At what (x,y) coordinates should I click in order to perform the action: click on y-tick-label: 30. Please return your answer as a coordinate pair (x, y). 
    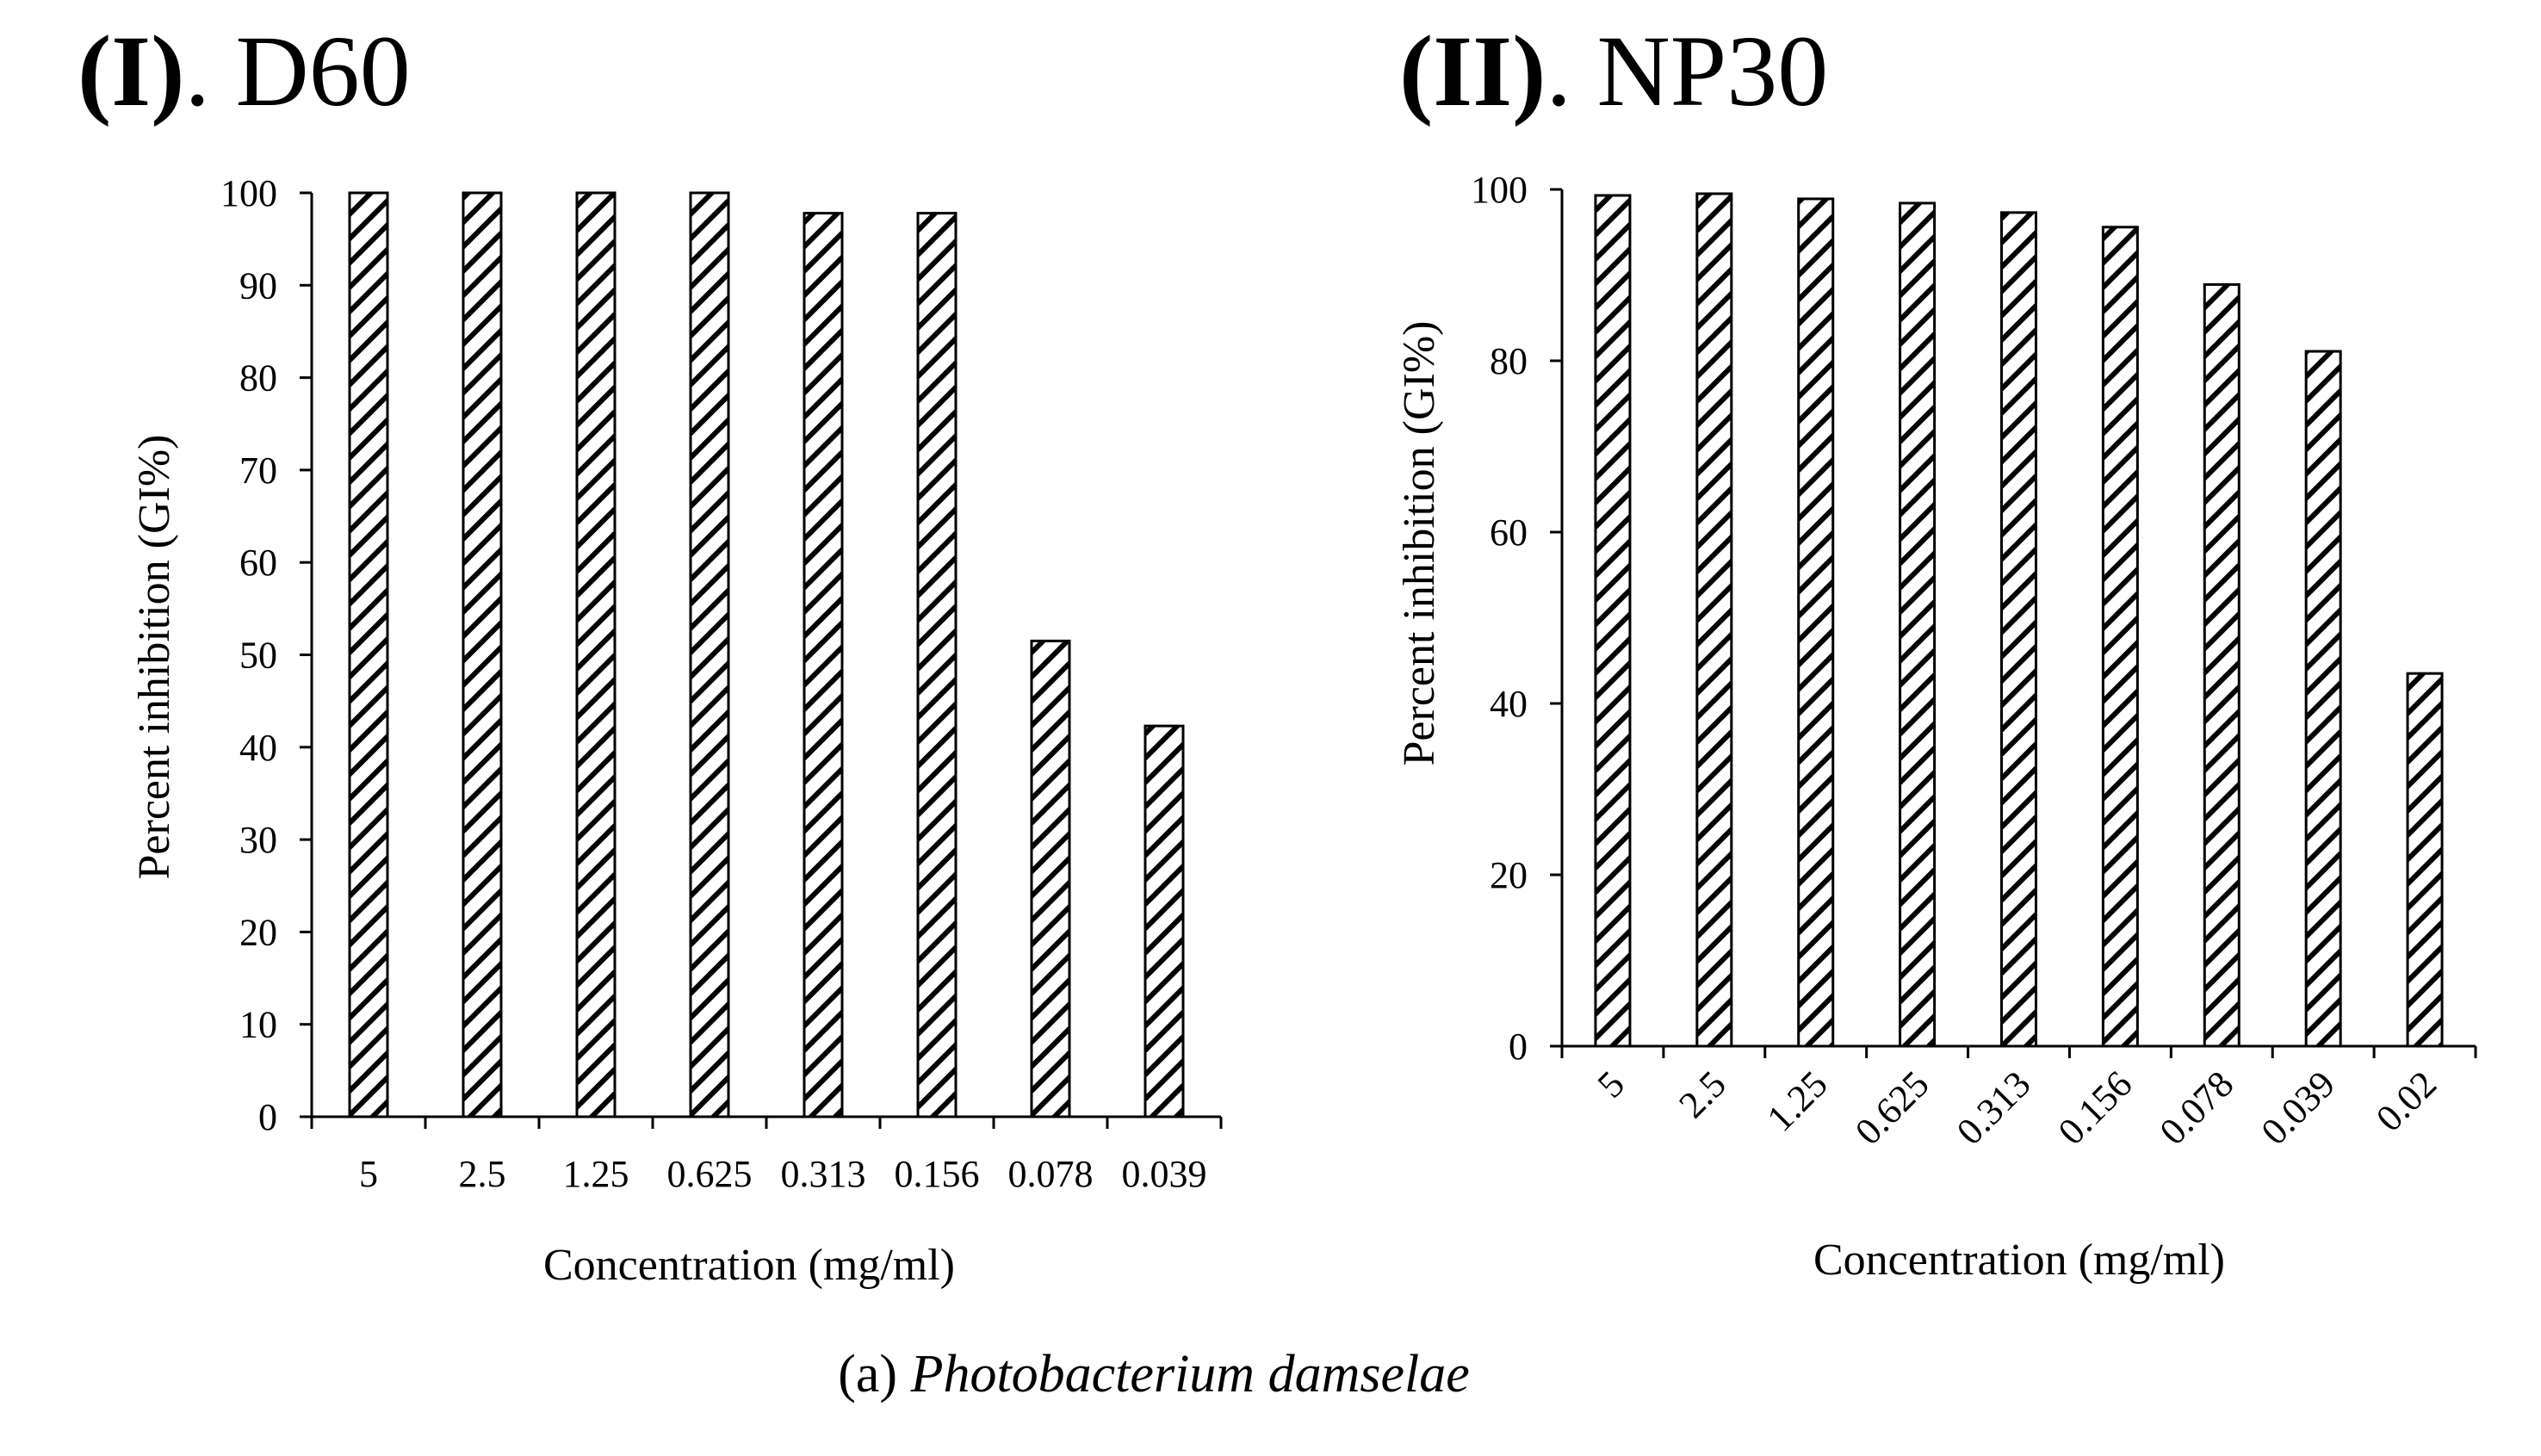
    Looking at the image, I should click on (258, 840).